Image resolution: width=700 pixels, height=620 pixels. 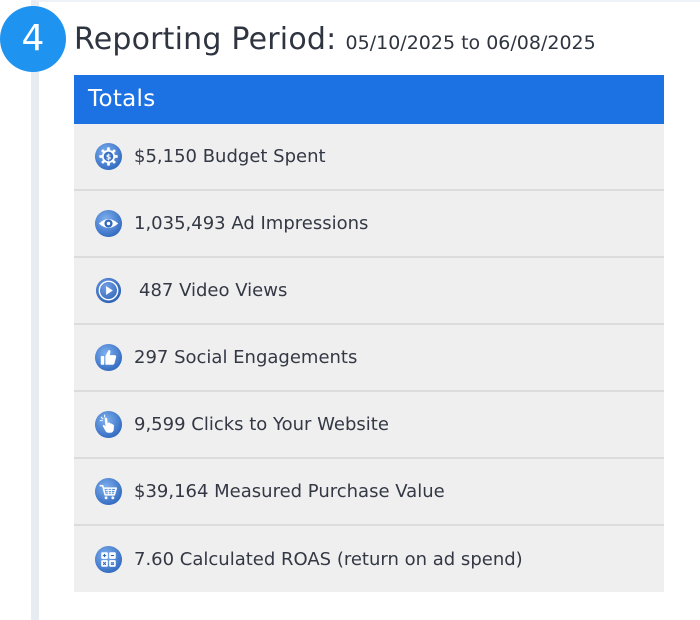 What do you see at coordinates (369, 99) in the screenshot?
I see `totals-heading: Totals` at bounding box center [369, 99].